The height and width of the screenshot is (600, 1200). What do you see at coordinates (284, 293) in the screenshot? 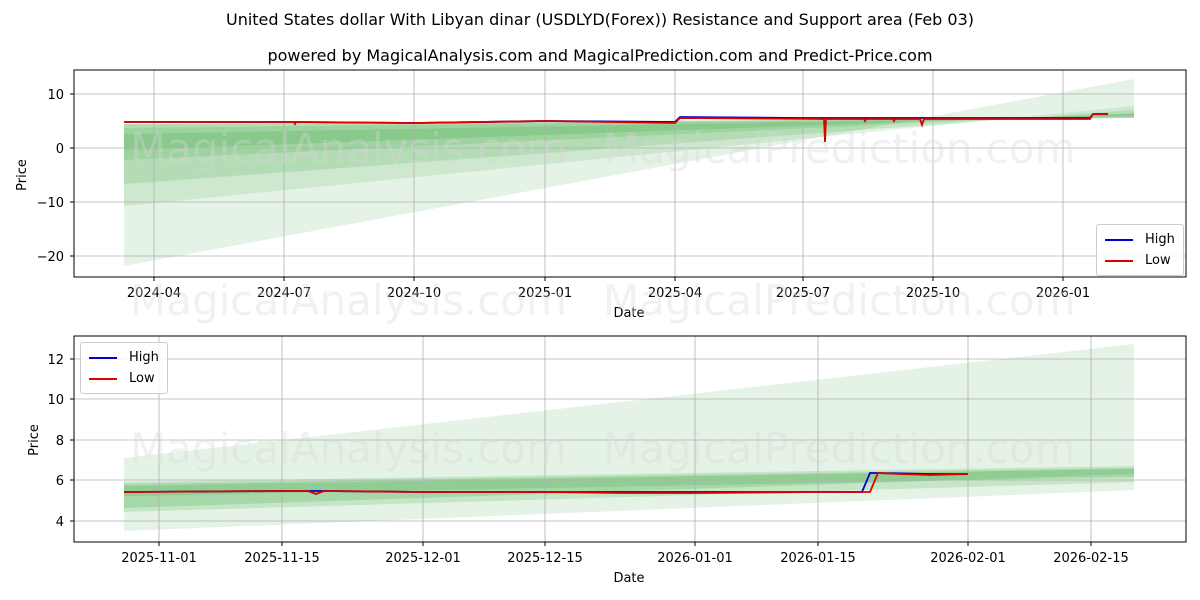
I see `top-xtick: 2024-07` at bounding box center [284, 293].